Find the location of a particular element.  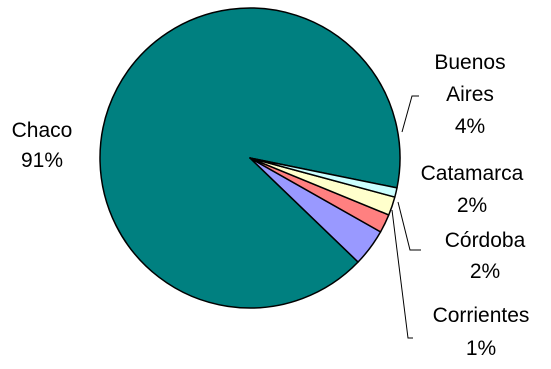

data-label-corrientes-value: 1% is located at coordinates (481, 348).